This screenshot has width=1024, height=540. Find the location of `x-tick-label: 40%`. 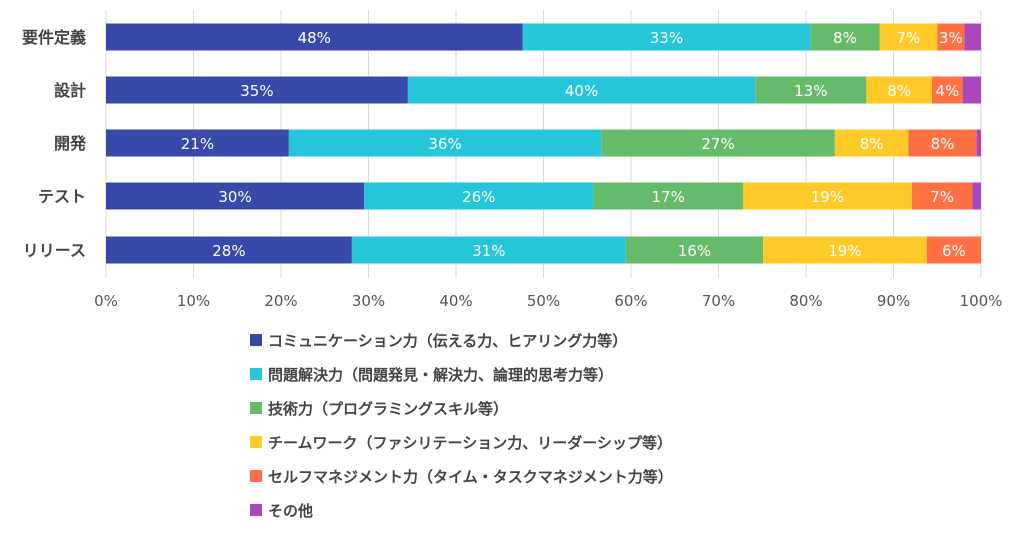

x-tick-label: 40% is located at coordinates (455, 301).